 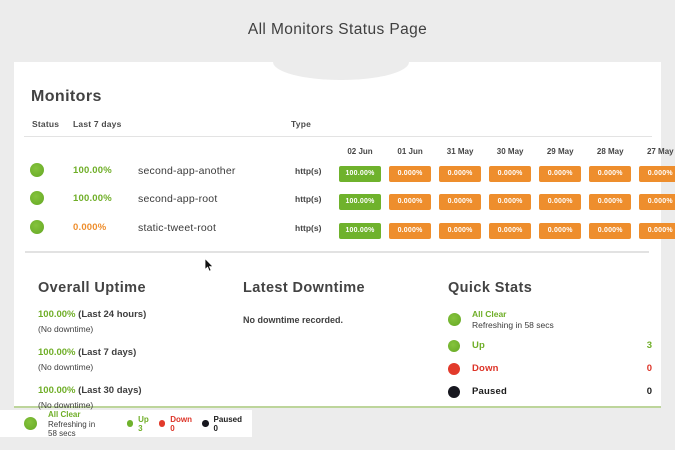 I want to click on footer-paused-count: Paused 0, so click(x=227, y=423).